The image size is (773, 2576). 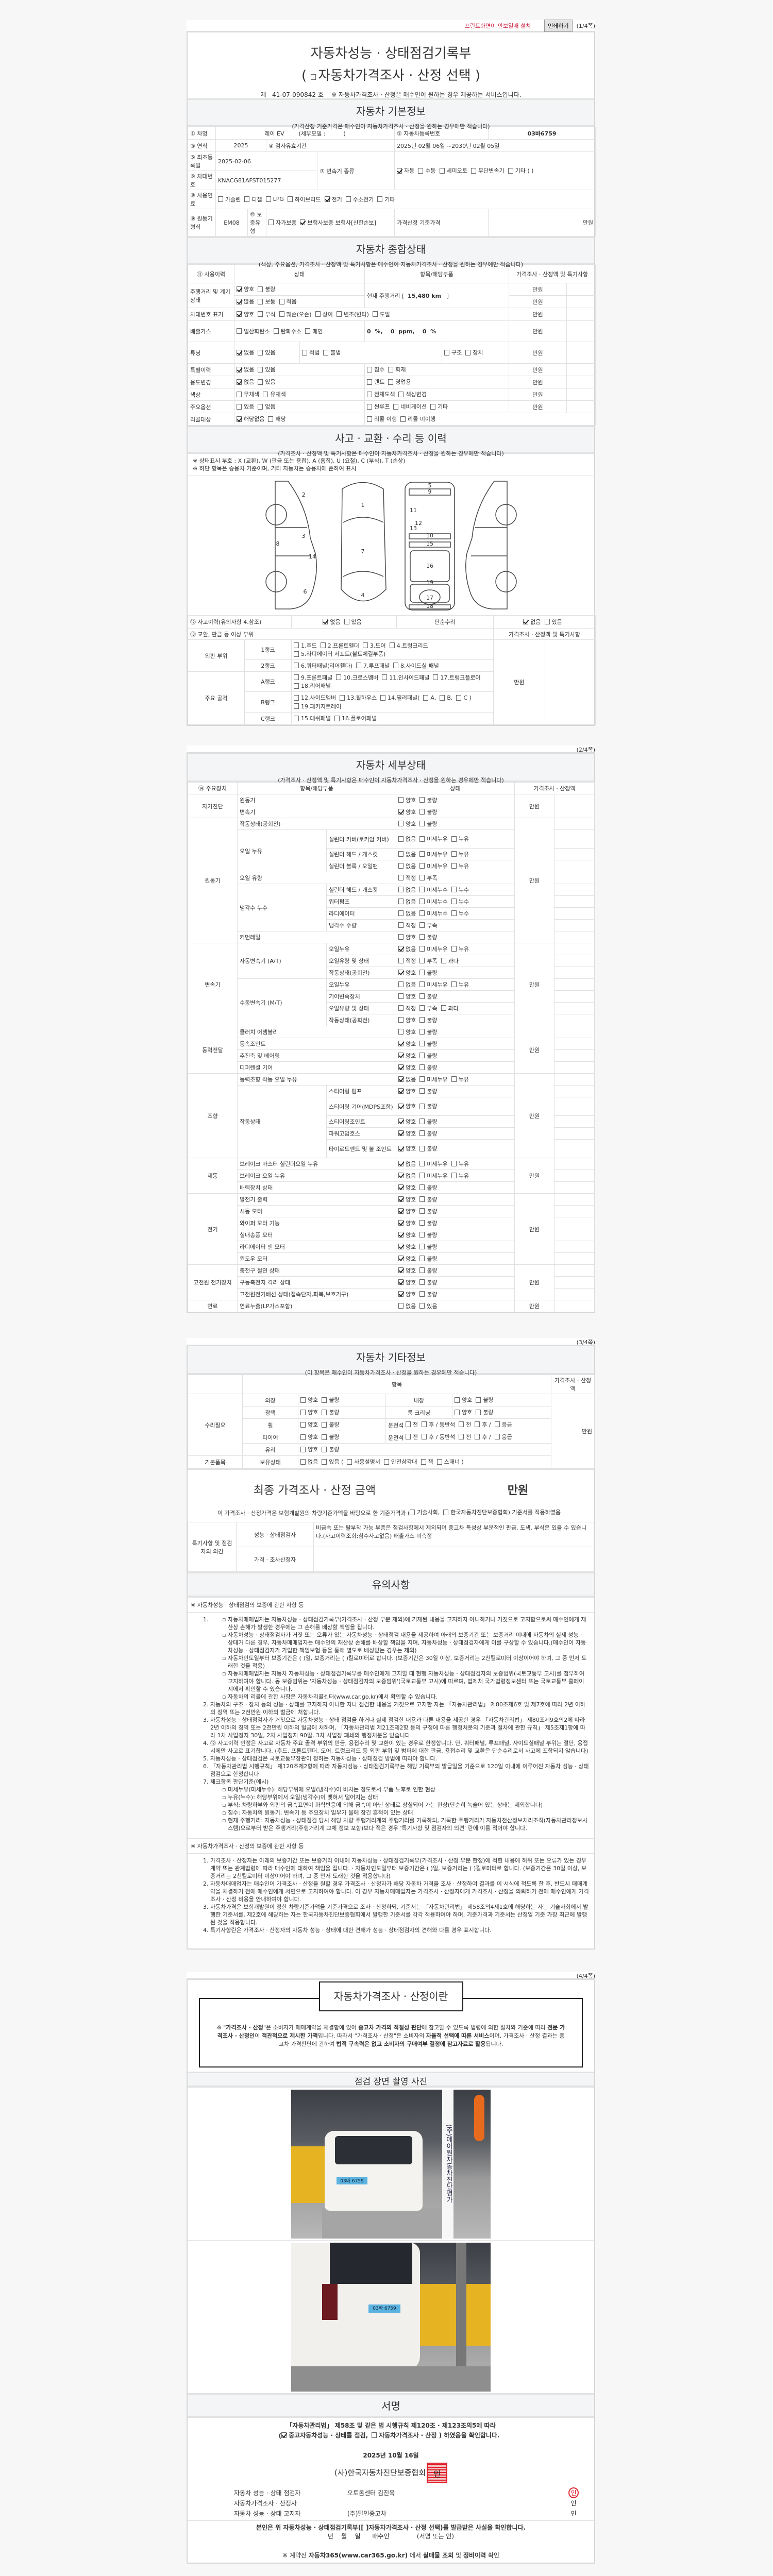 What do you see at coordinates (313, 686) in the screenshot?
I see `option: 18.리어패널` at bounding box center [313, 686].